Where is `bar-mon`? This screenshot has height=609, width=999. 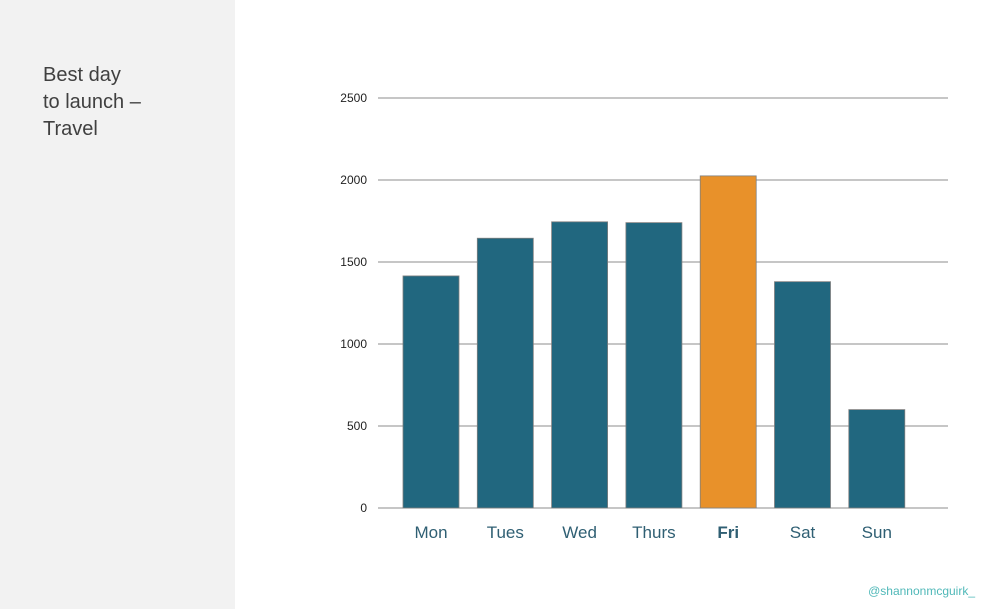 bar-mon is located at coordinates (431, 392).